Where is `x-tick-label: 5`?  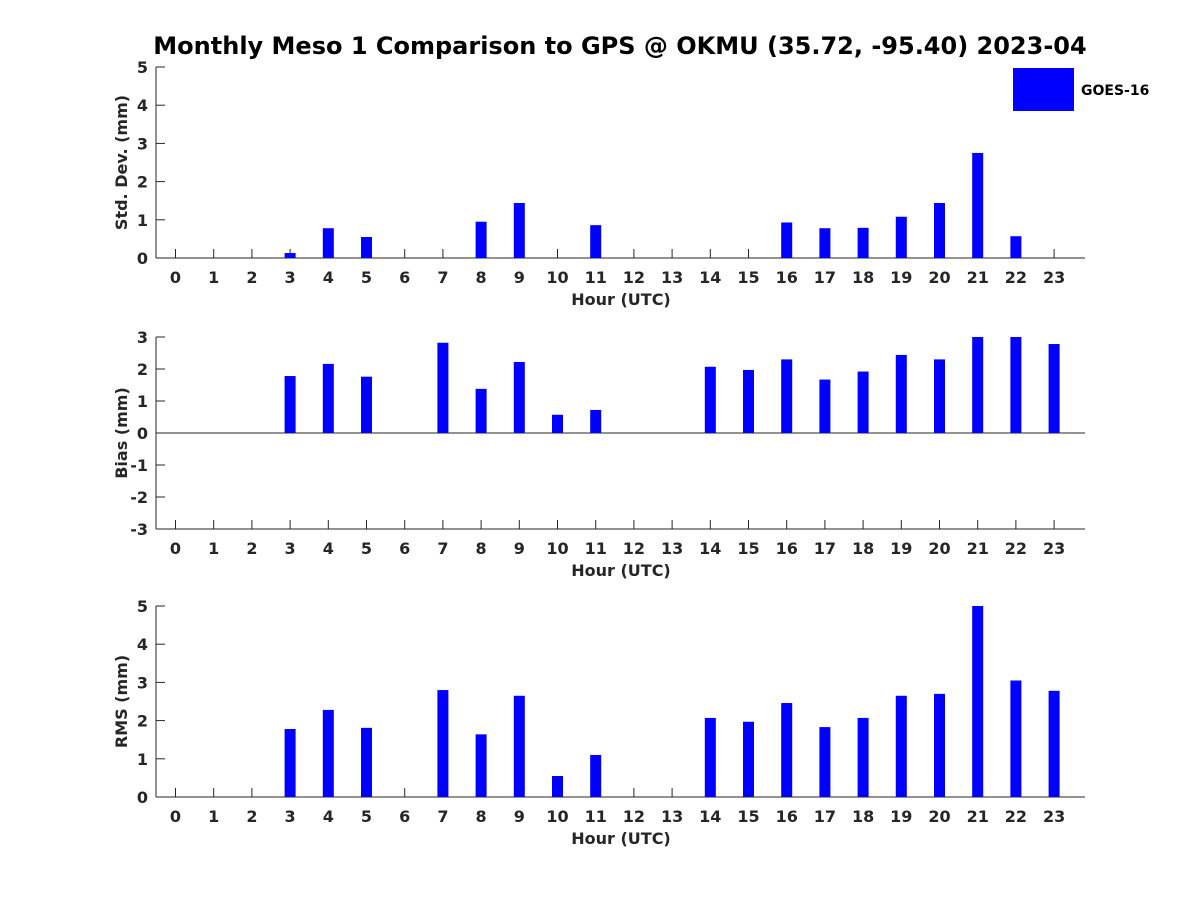 x-tick-label: 5 is located at coordinates (366, 548).